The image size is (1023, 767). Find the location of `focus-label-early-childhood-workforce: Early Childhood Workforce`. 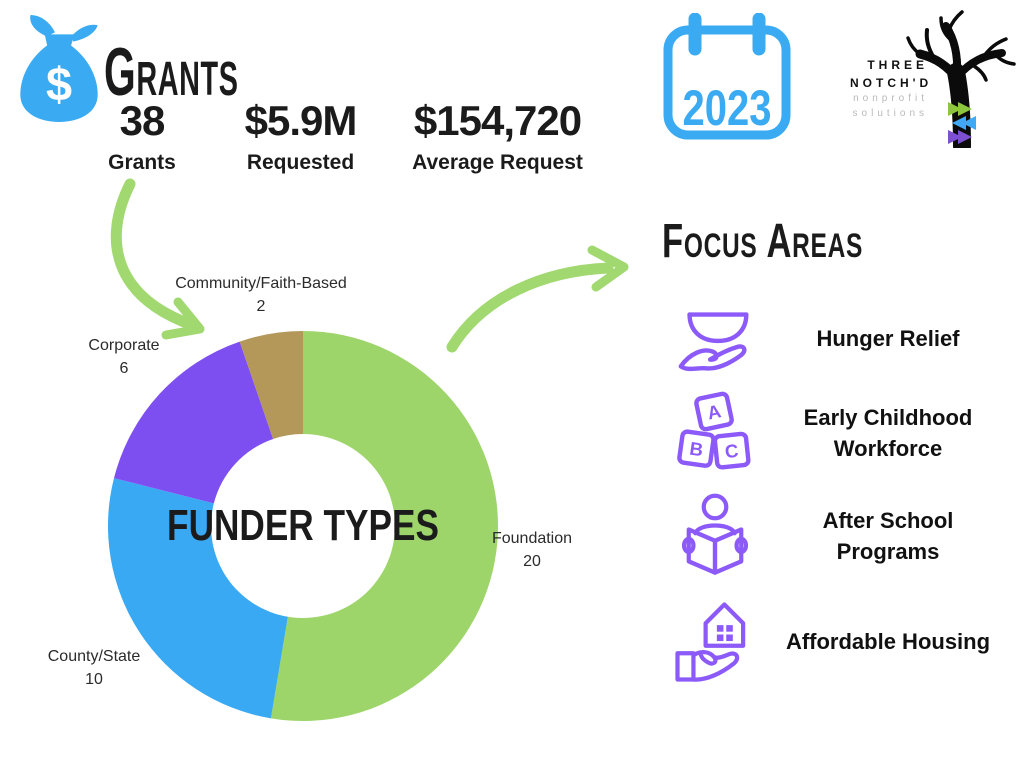

focus-label-early-childhood-workforce: Early Childhood Workforce is located at coordinates (888, 433).